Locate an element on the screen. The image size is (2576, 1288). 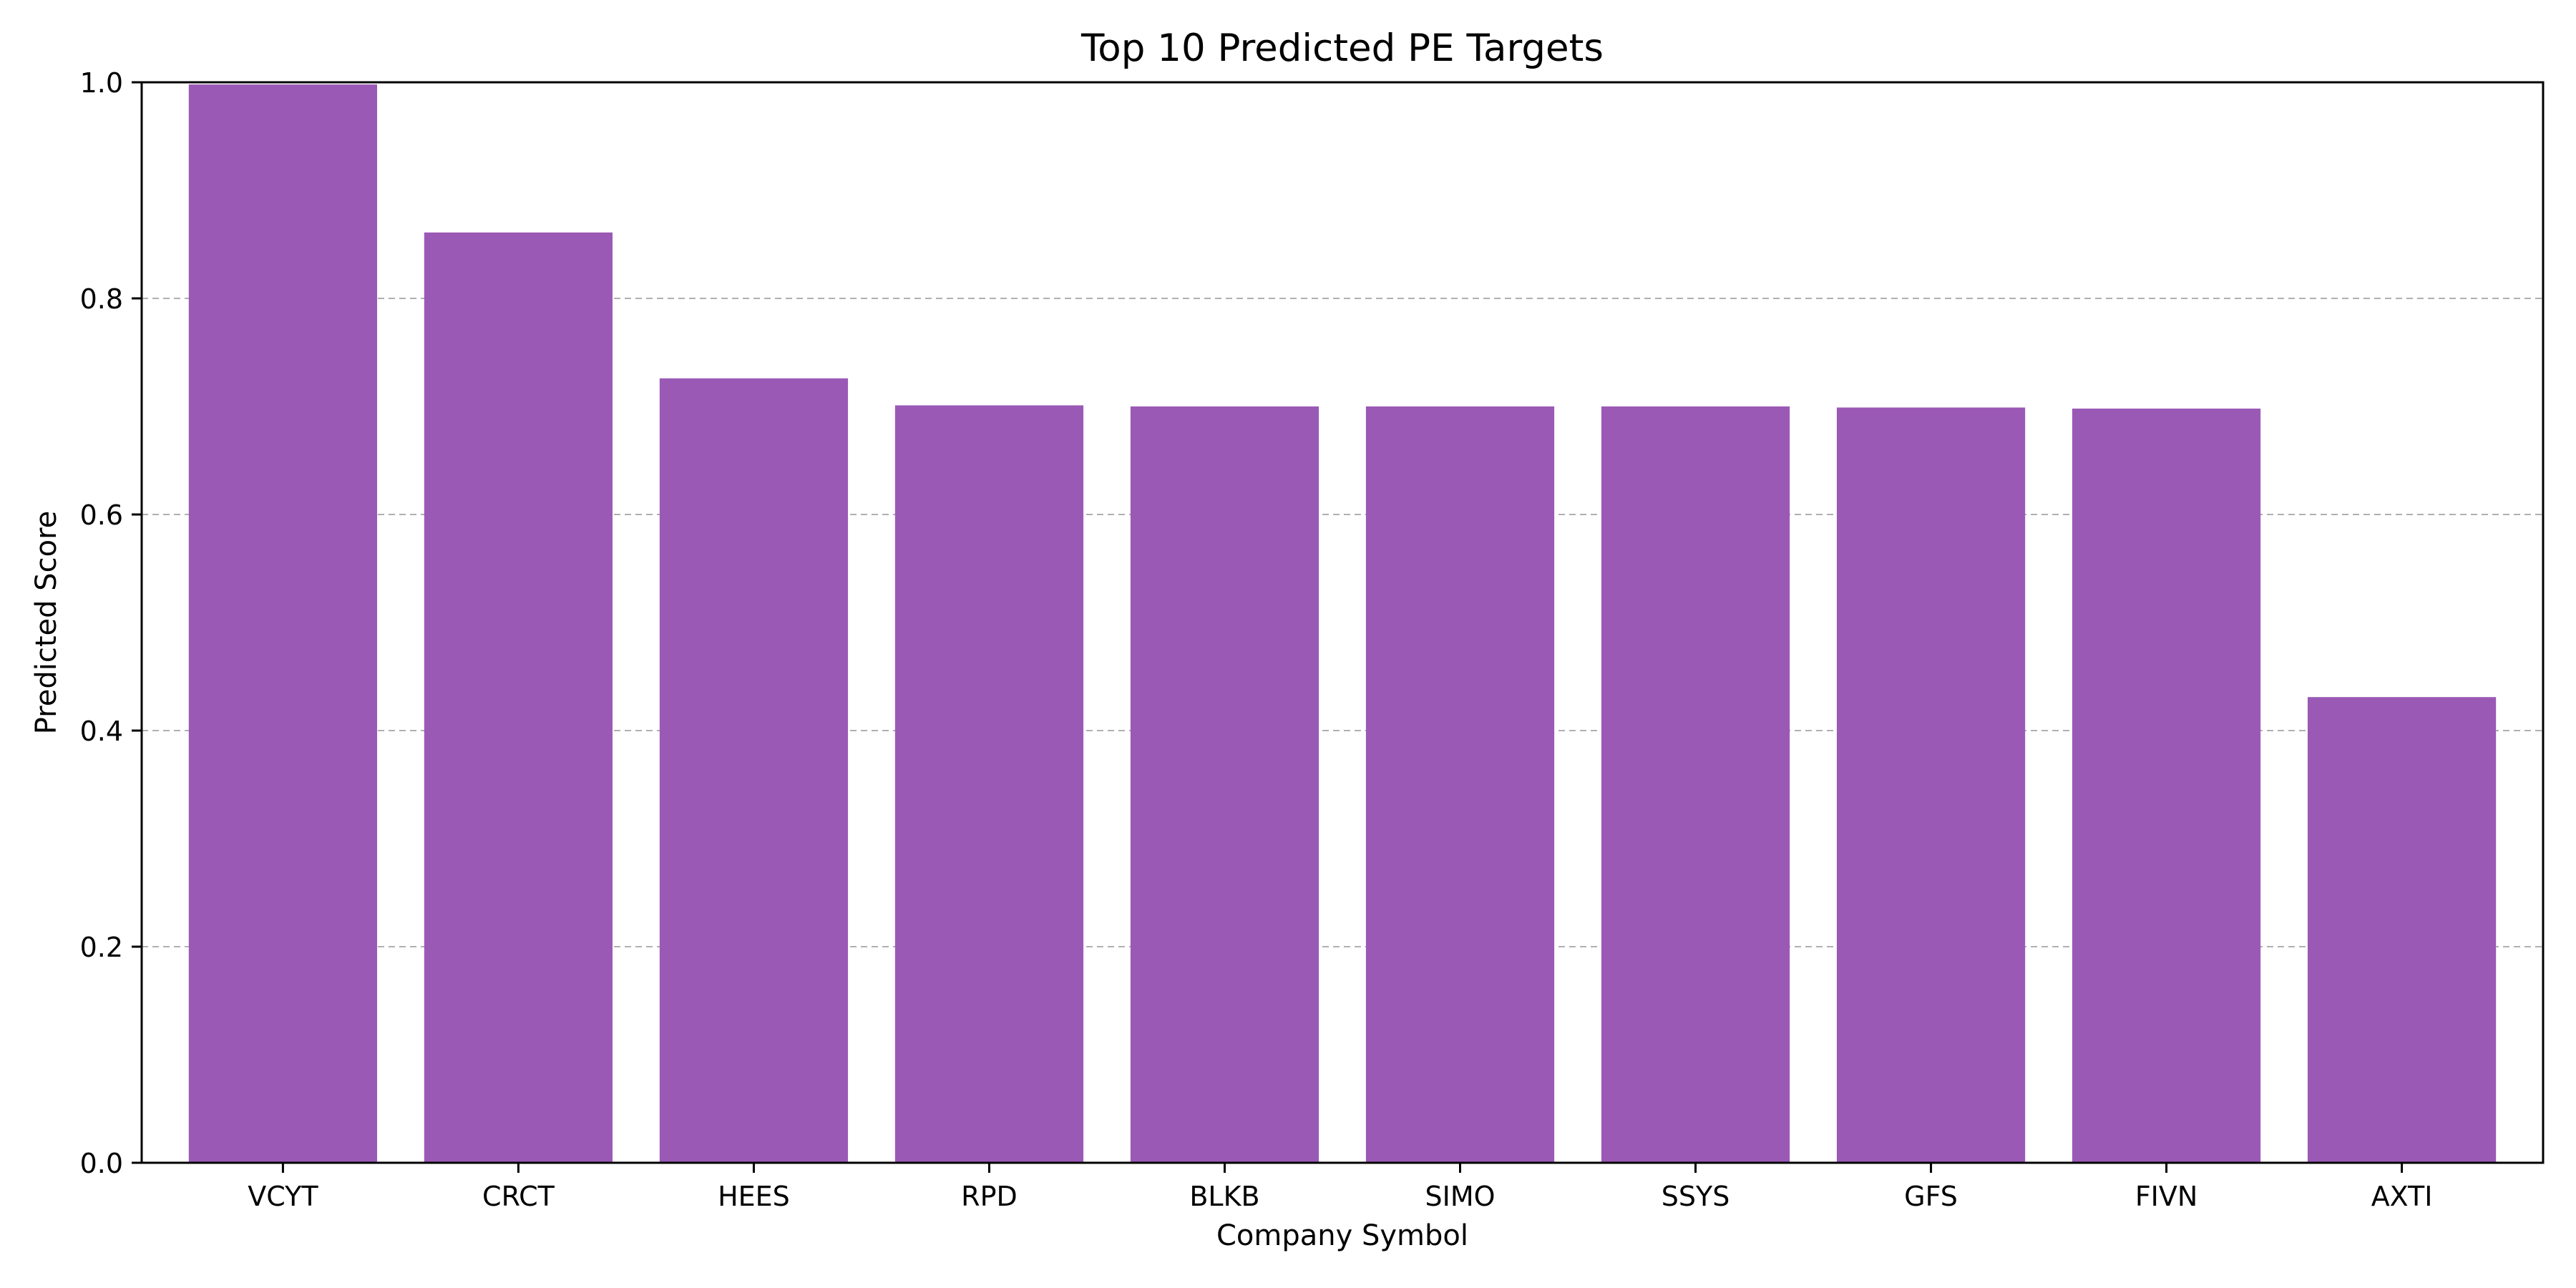
bar-simo is located at coordinates (1460, 784).